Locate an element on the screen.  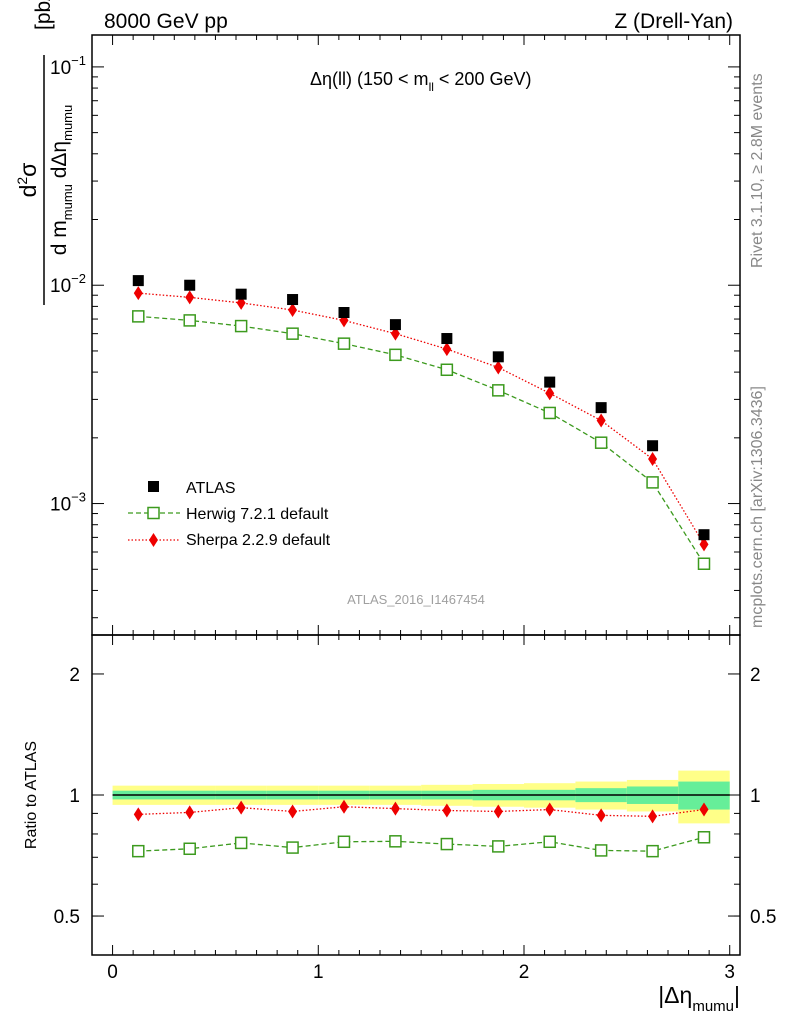
x-tick-label: 0 is located at coordinates (112, 972).